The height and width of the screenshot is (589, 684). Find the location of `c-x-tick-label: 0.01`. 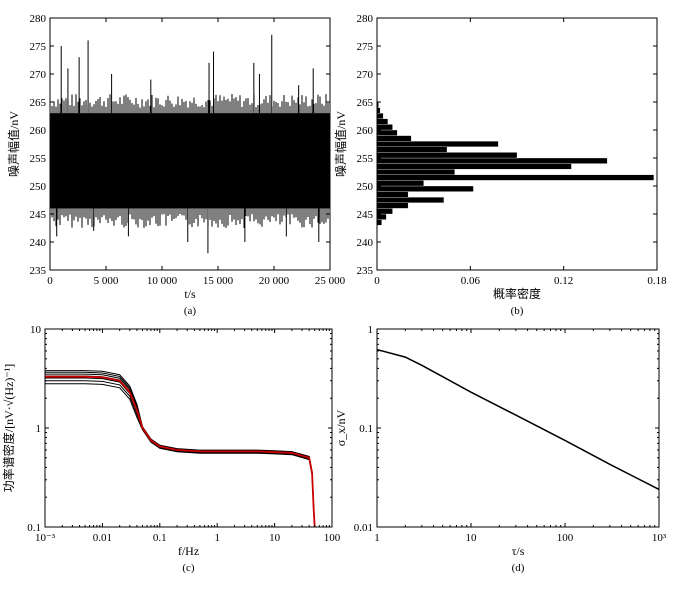

c-x-tick-label: 0.01 is located at coordinates (102, 538).